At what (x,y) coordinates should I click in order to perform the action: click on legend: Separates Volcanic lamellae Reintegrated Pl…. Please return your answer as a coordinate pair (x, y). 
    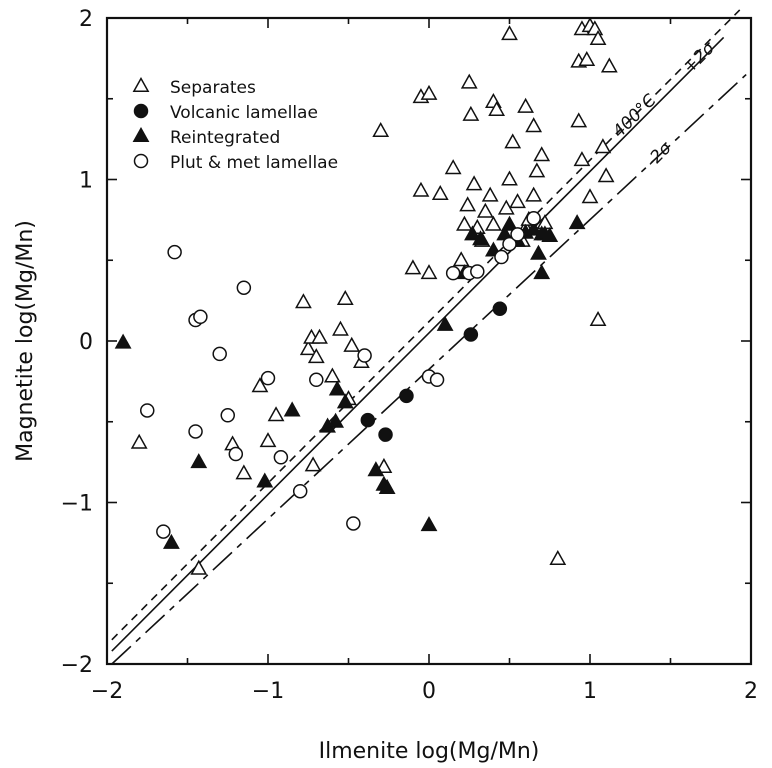
    Looking at the image, I should click on (235, 124).